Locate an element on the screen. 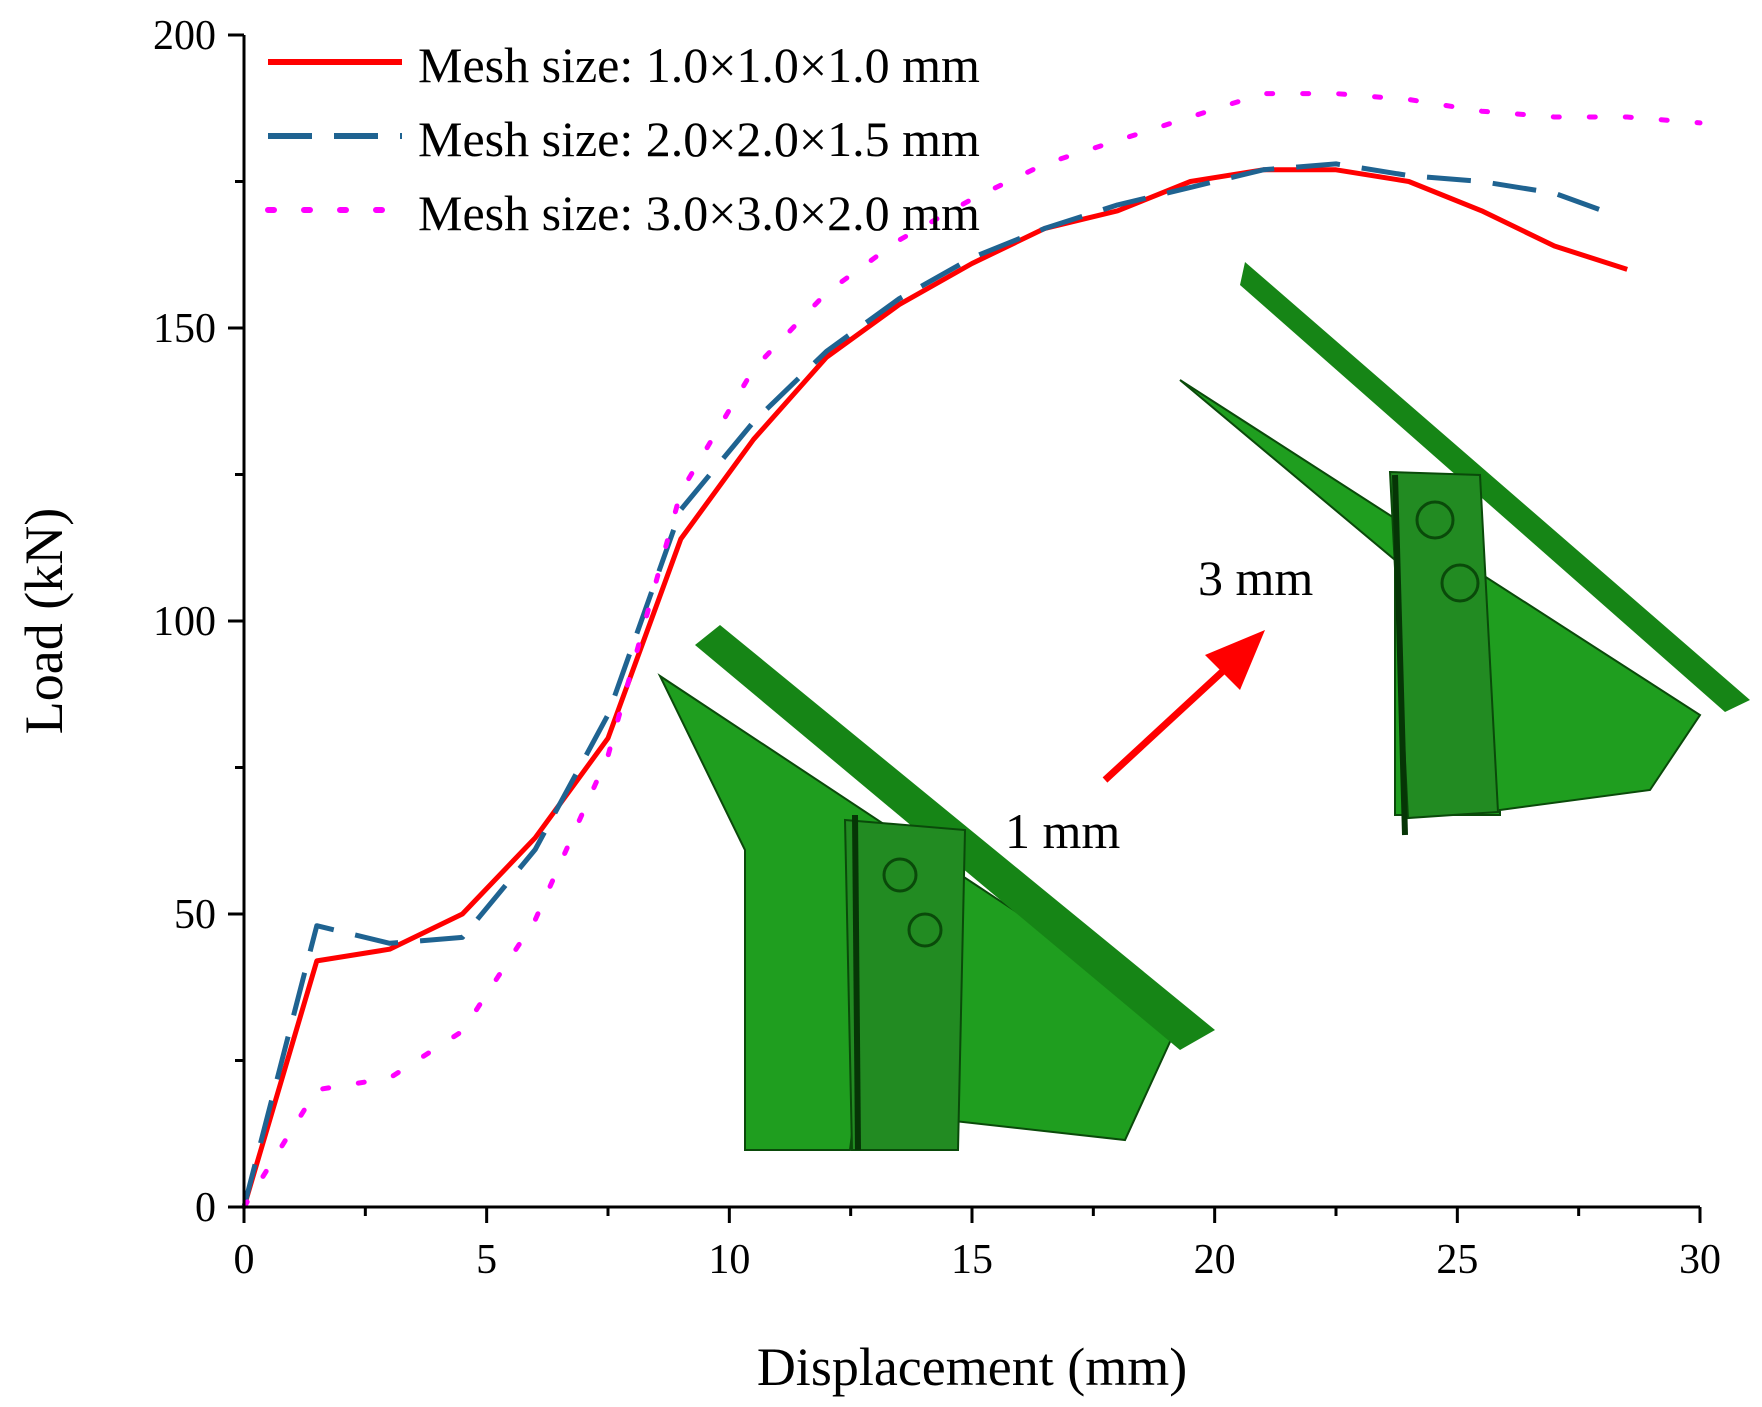 This screenshot has width=1762, height=1407. x-tick-label-25: 25 is located at coordinates (1457, 1260).